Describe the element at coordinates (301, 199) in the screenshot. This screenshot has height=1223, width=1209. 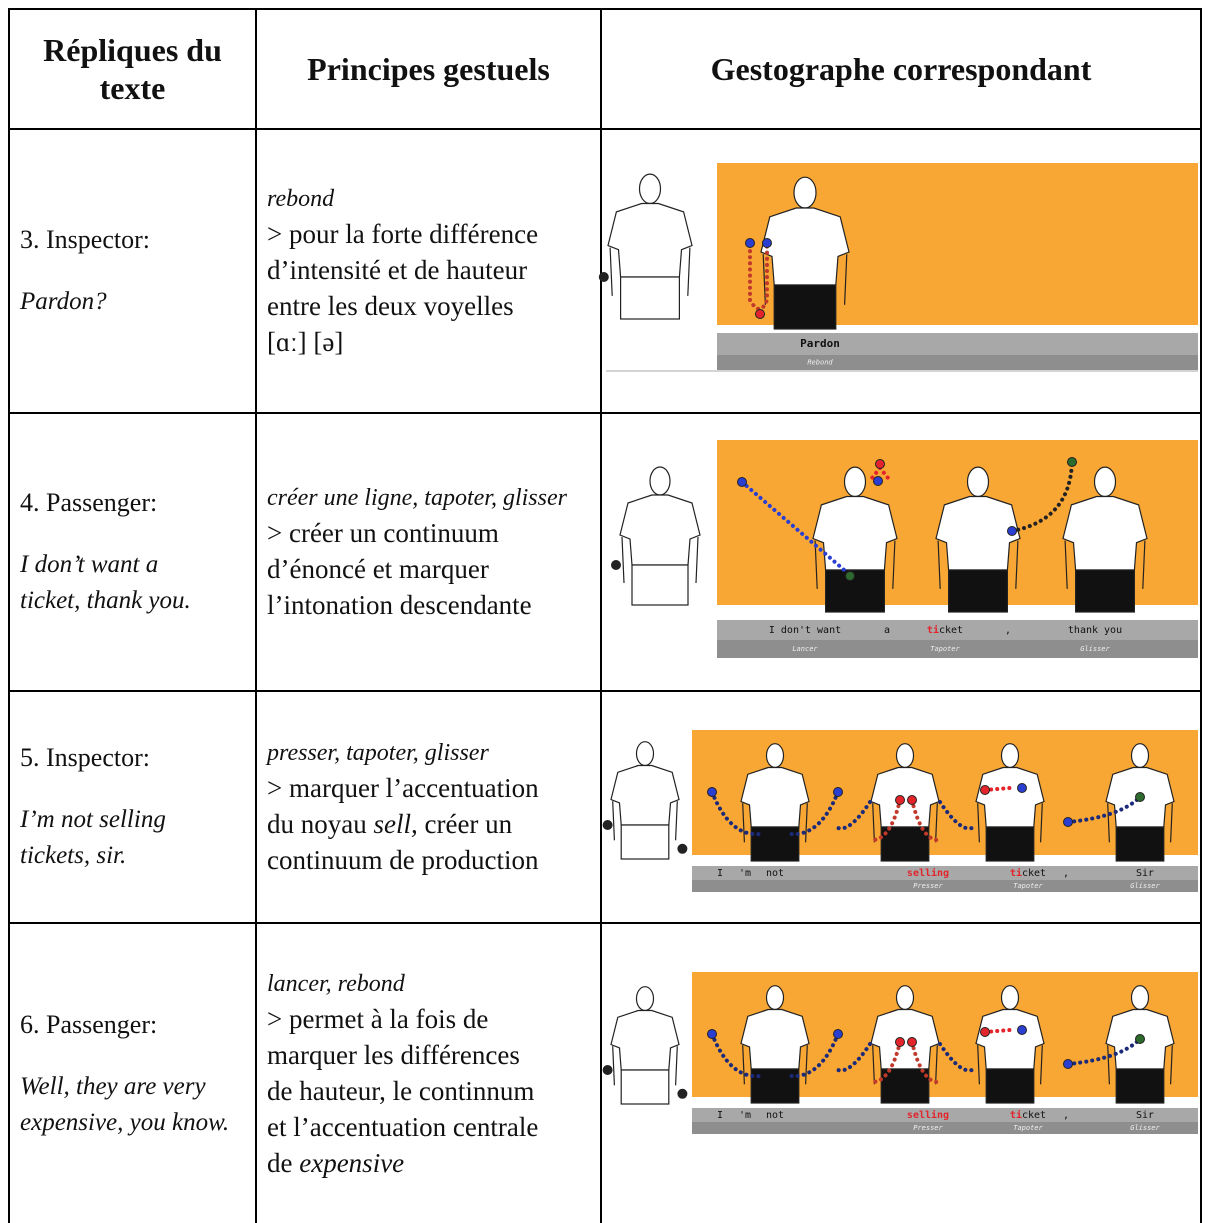
I see `principle: rebond` at that location.